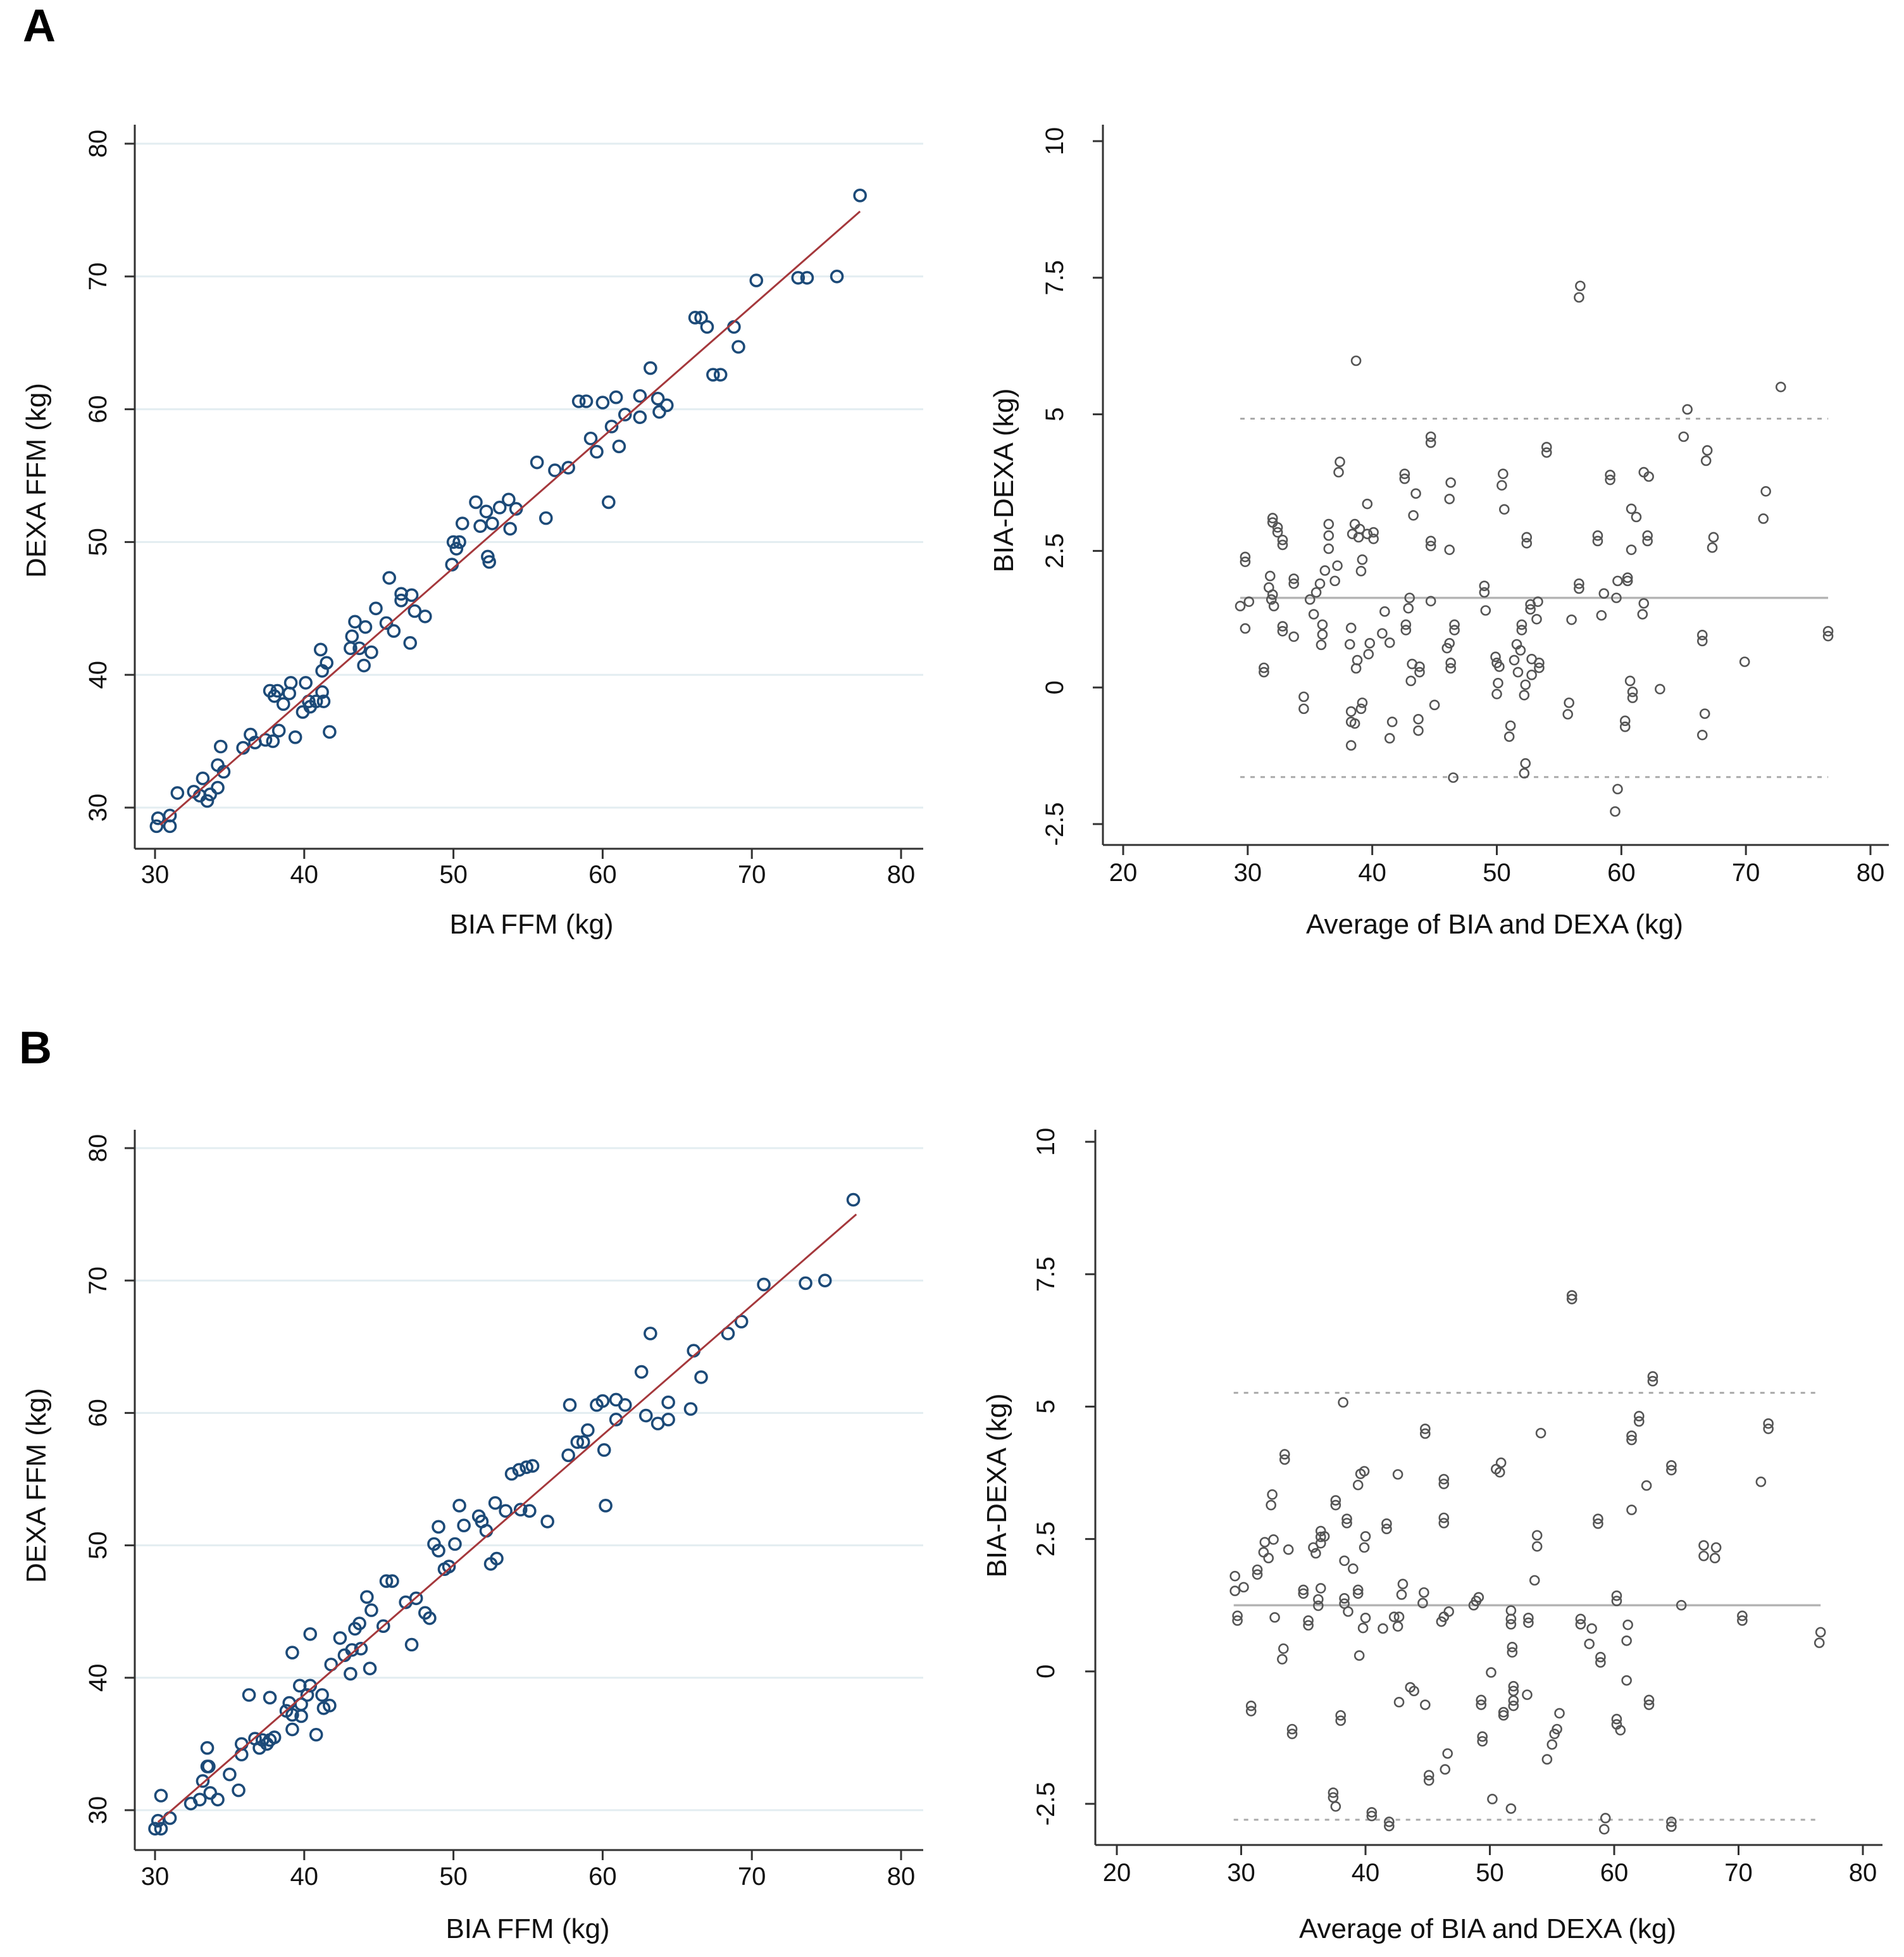 This screenshot has height=1957, width=1904. I want to click on x-tick-label: 40, so click(304, 1877).